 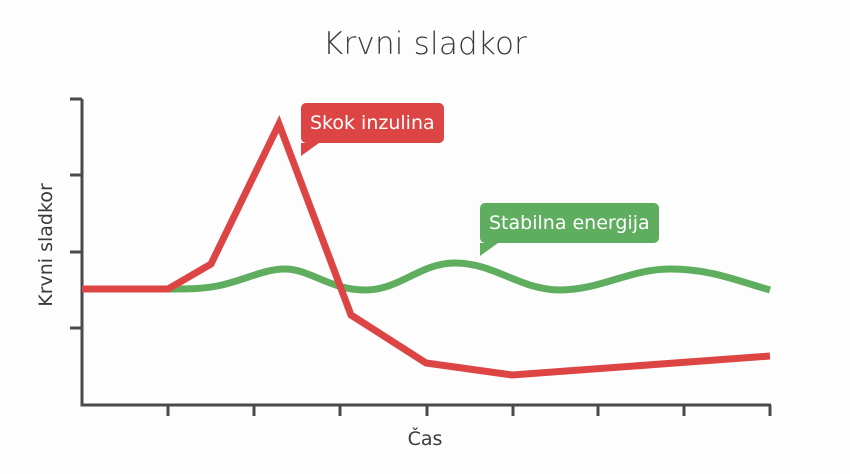 I want to click on stable-energy-label: Stabilna energija, so click(x=569, y=223).